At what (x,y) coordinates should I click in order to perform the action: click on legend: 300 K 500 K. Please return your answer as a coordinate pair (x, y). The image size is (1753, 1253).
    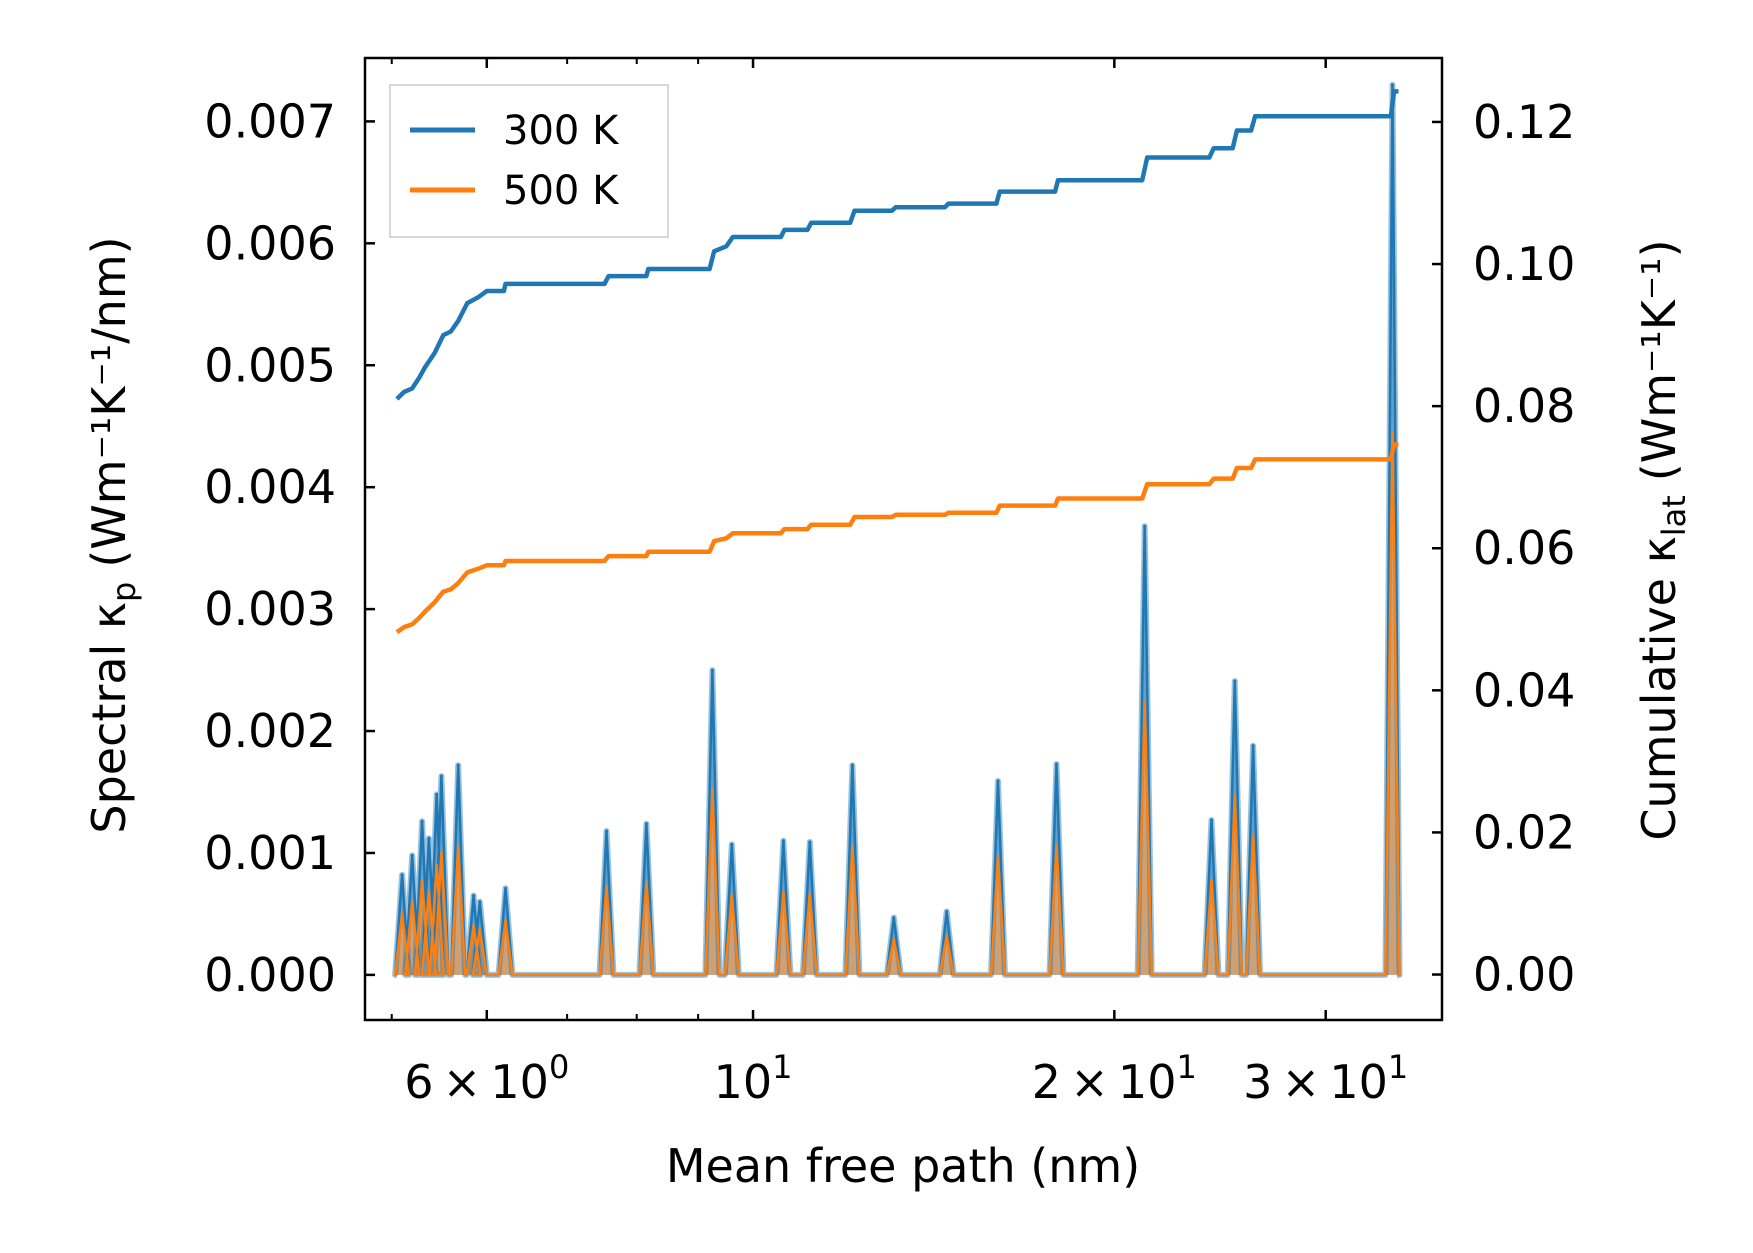
    Looking at the image, I should click on (529, 161).